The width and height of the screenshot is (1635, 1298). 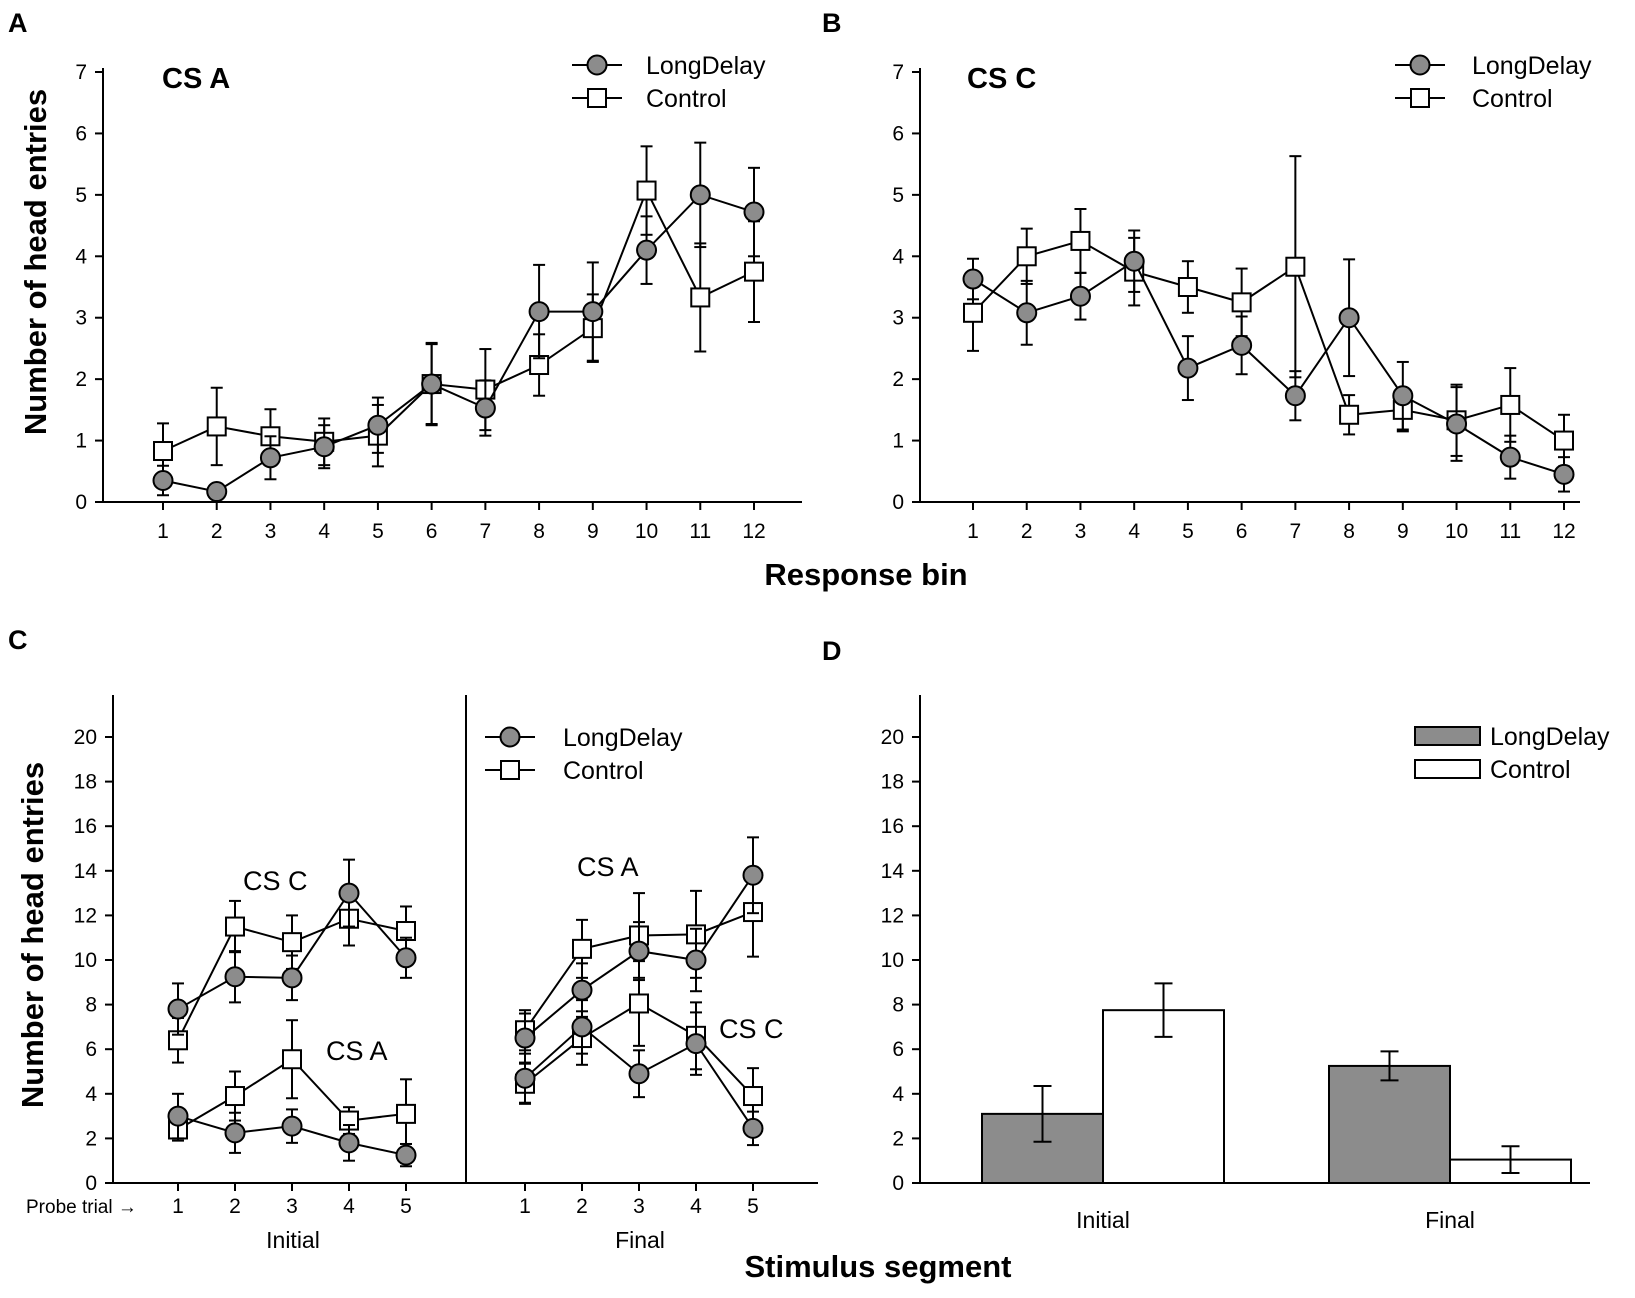 What do you see at coordinates (892, 782) in the screenshot?
I see `panel-d-y-tick-label: 18` at bounding box center [892, 782].